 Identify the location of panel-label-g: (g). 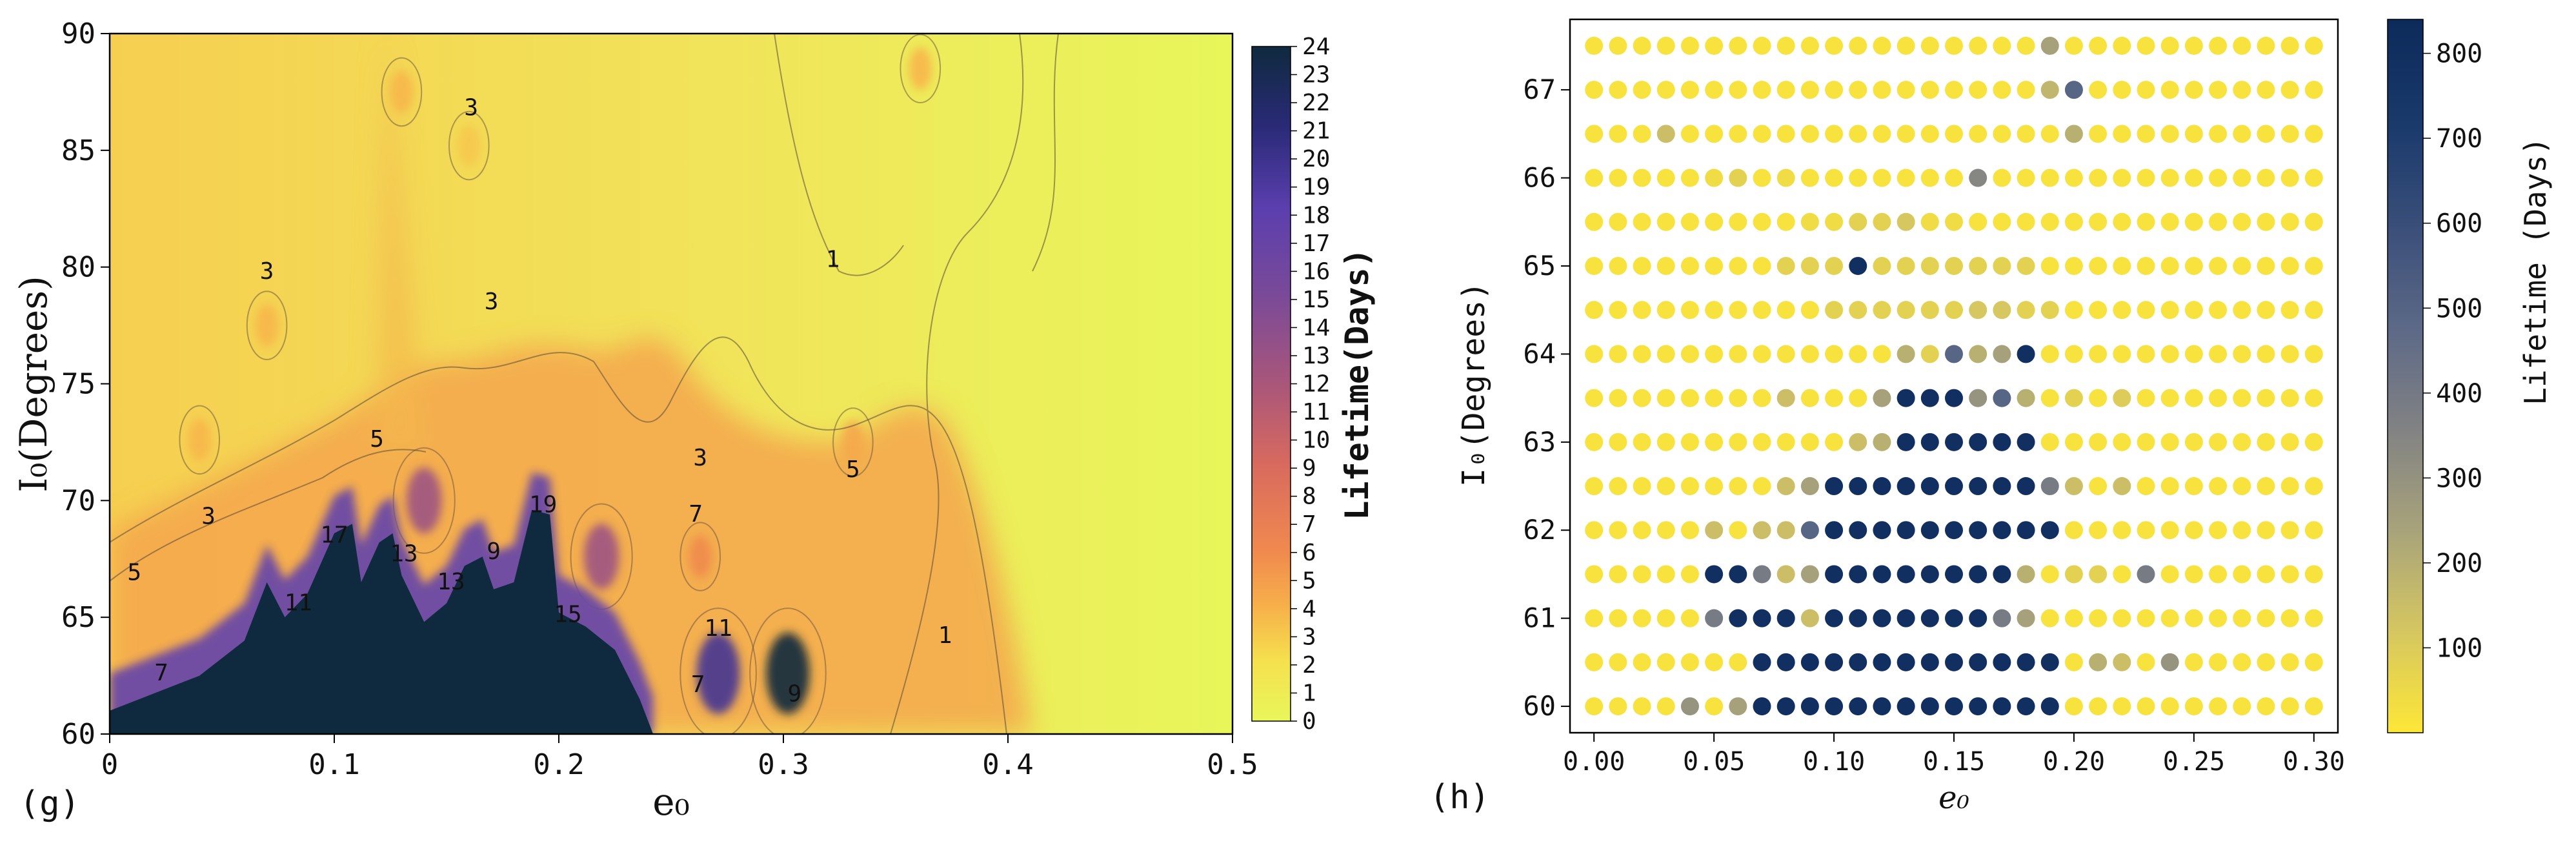
(50, 804).